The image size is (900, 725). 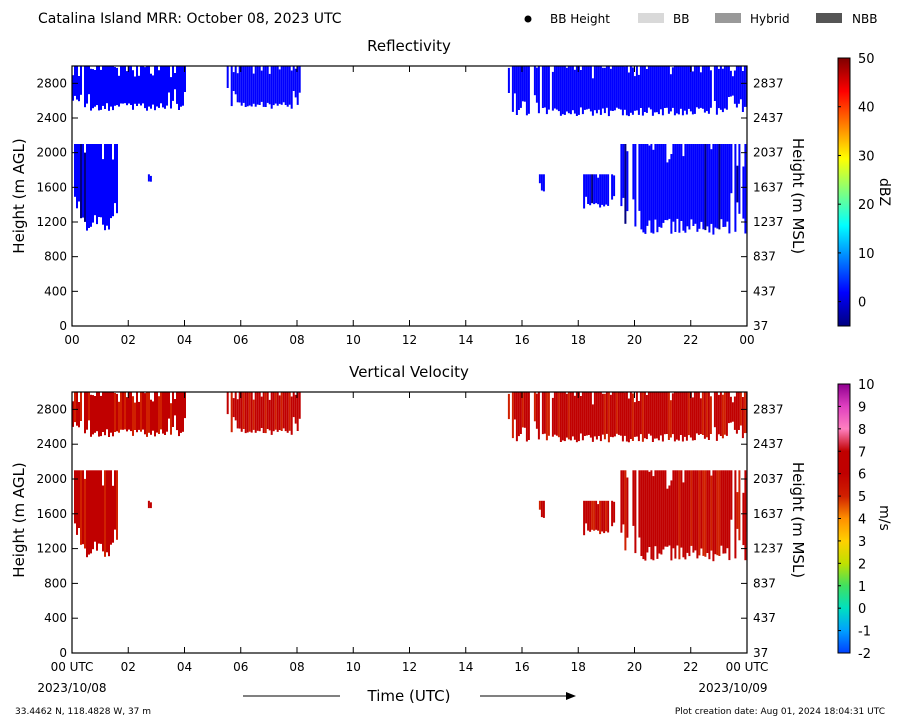 What do you see at coordinates (798, 196) in the screenshot?
I see `reflectivity-y-label-right: Height (m MSL)` at bounding box center [798, 196].